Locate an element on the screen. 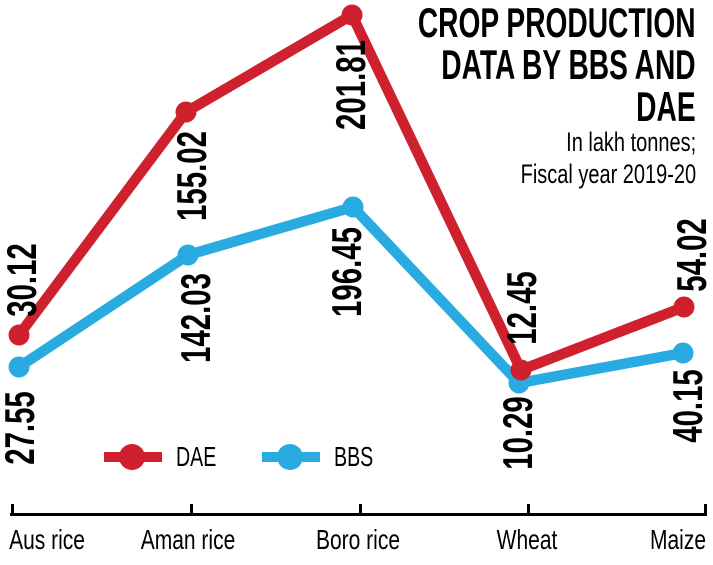 The image size is (713, 565). dae-value-maize: 54.02 is located at coordinates (690, 255).